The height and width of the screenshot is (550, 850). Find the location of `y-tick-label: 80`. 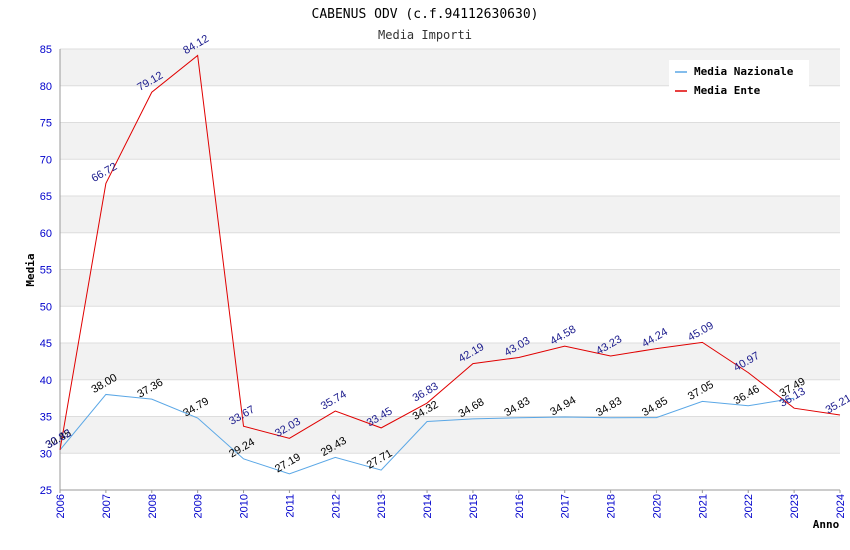

y-tick-label: 80 is located at coordinates (46, 87).